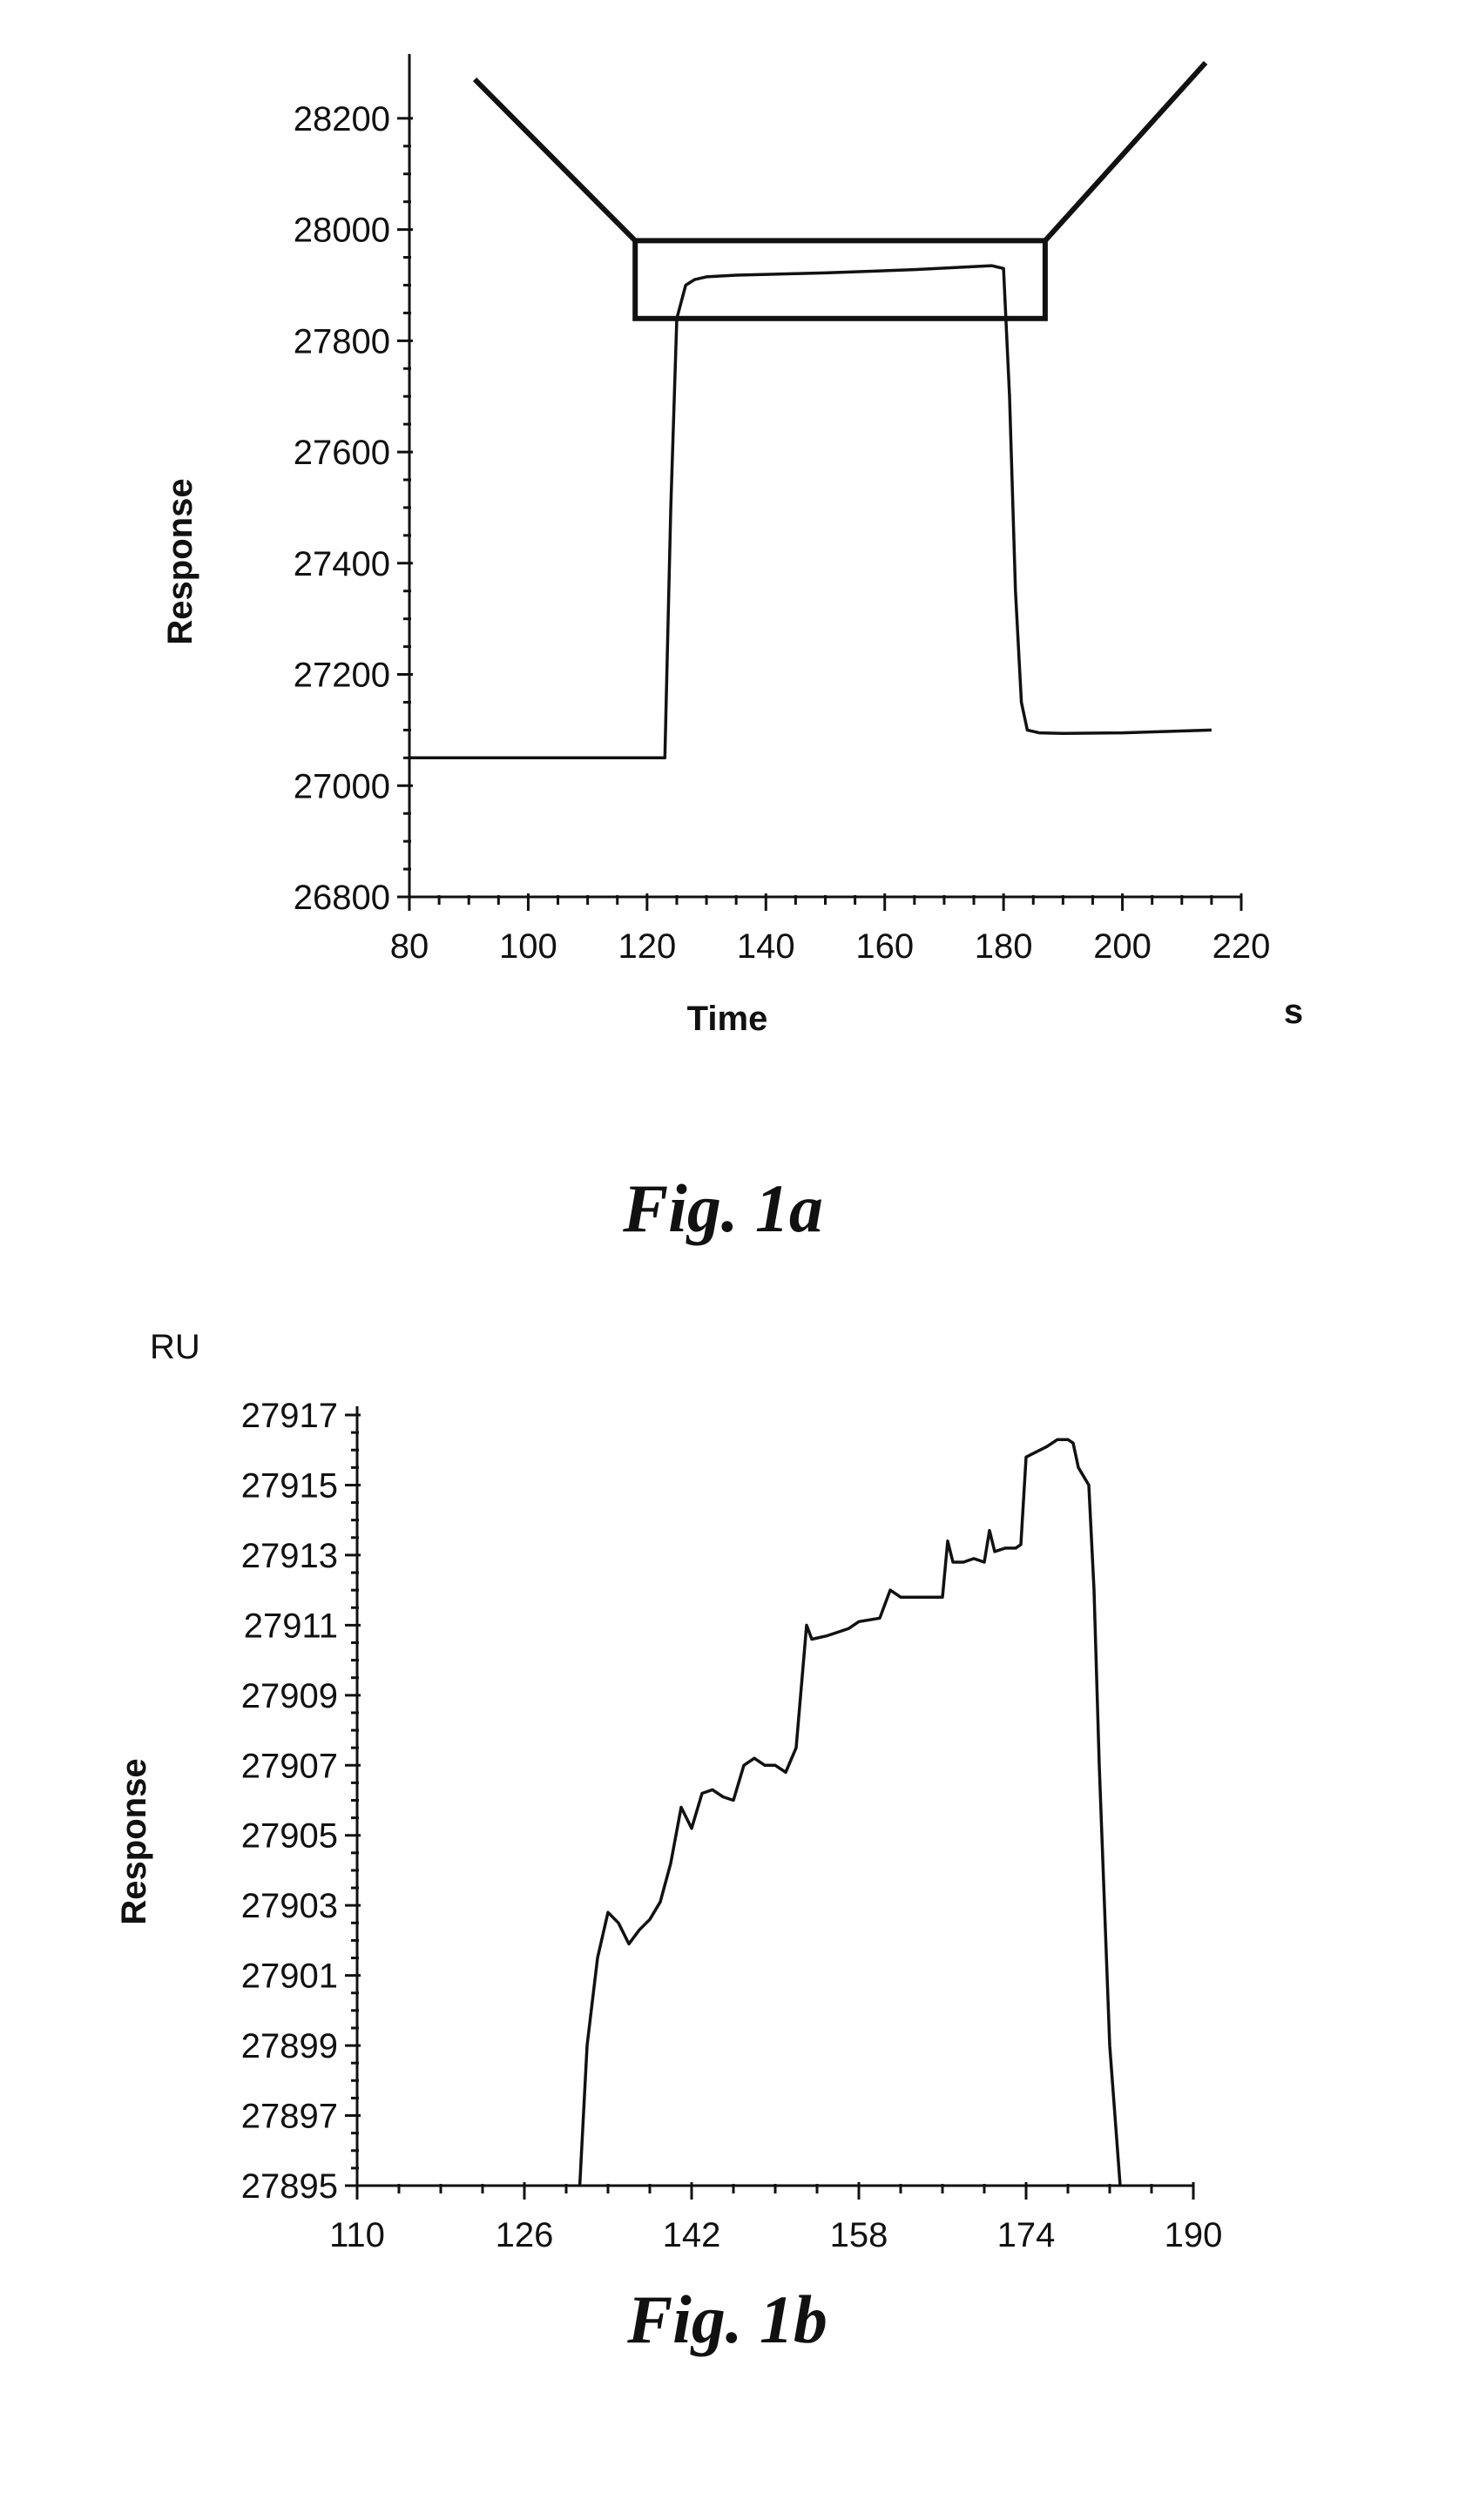  What do you see at coordinates (727, 1019) in the screenshot?
I see `chart-a-xlabel: Time` at bounding box center [727, 1019].